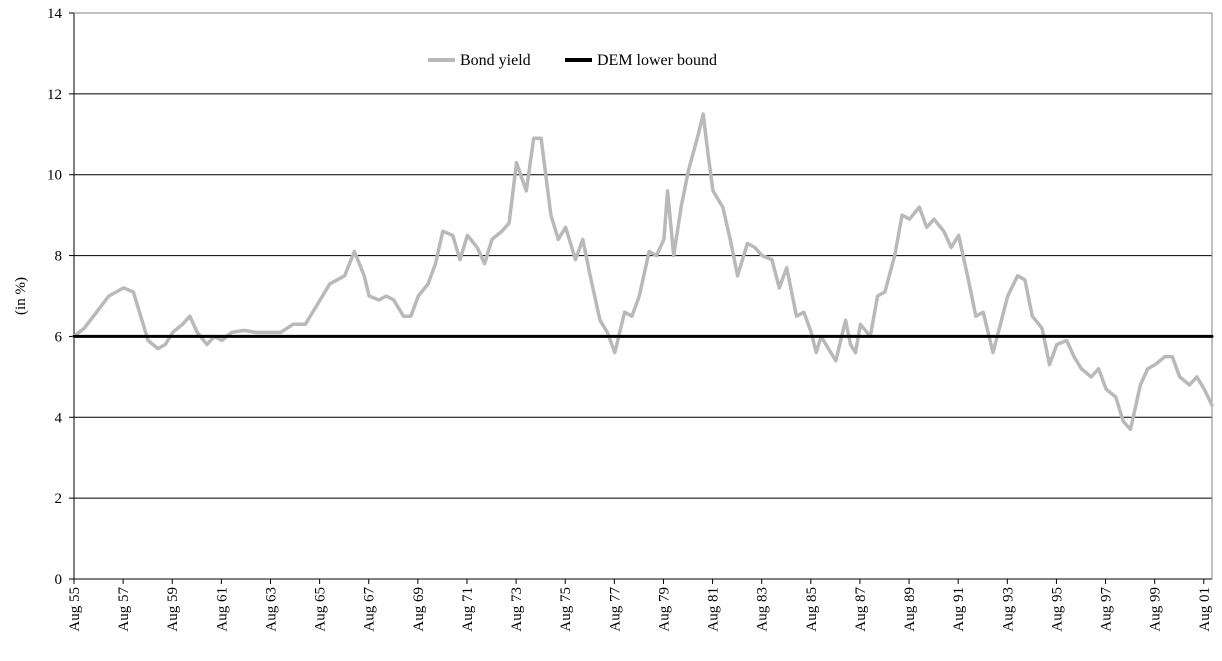 The height and width of the screenshot is (661, 1222). I want to click on x-tick-label: Aug 65, so click(321, 609).